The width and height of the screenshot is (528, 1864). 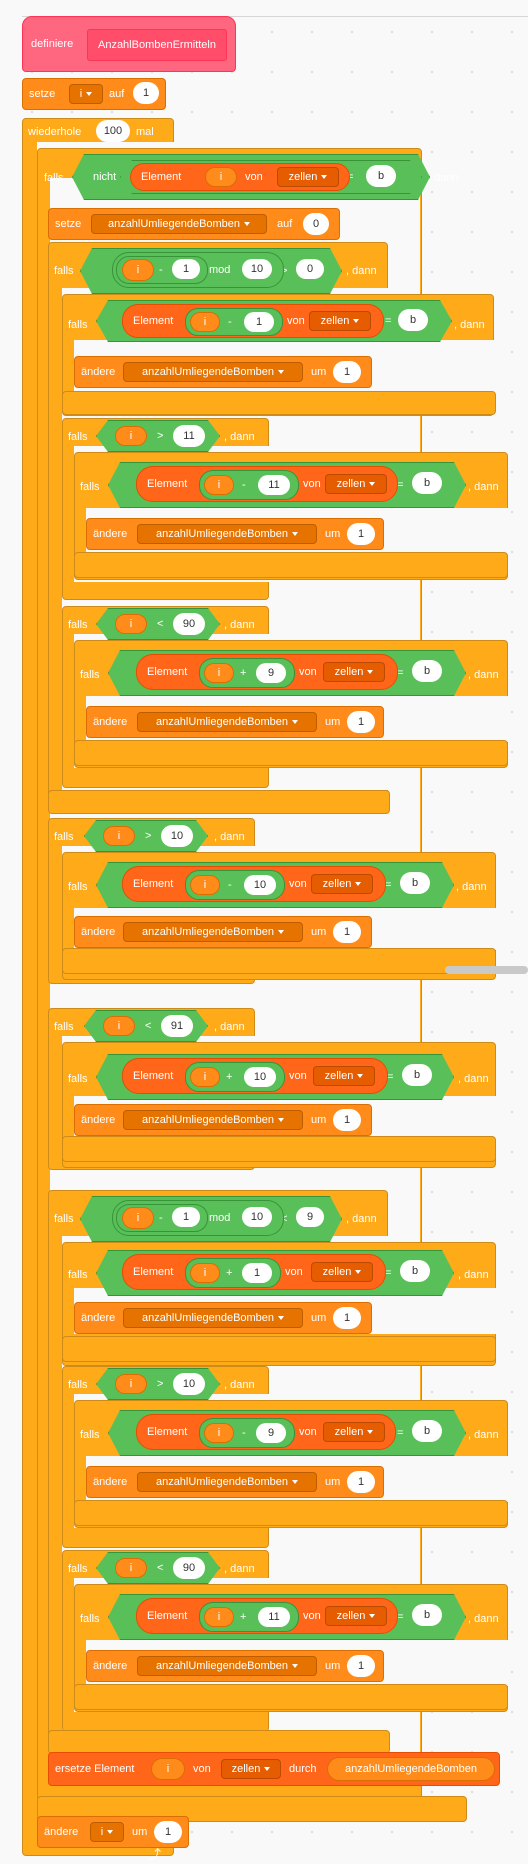 I want to click on repeat-count-input: 100, so click(x=113, y=131).